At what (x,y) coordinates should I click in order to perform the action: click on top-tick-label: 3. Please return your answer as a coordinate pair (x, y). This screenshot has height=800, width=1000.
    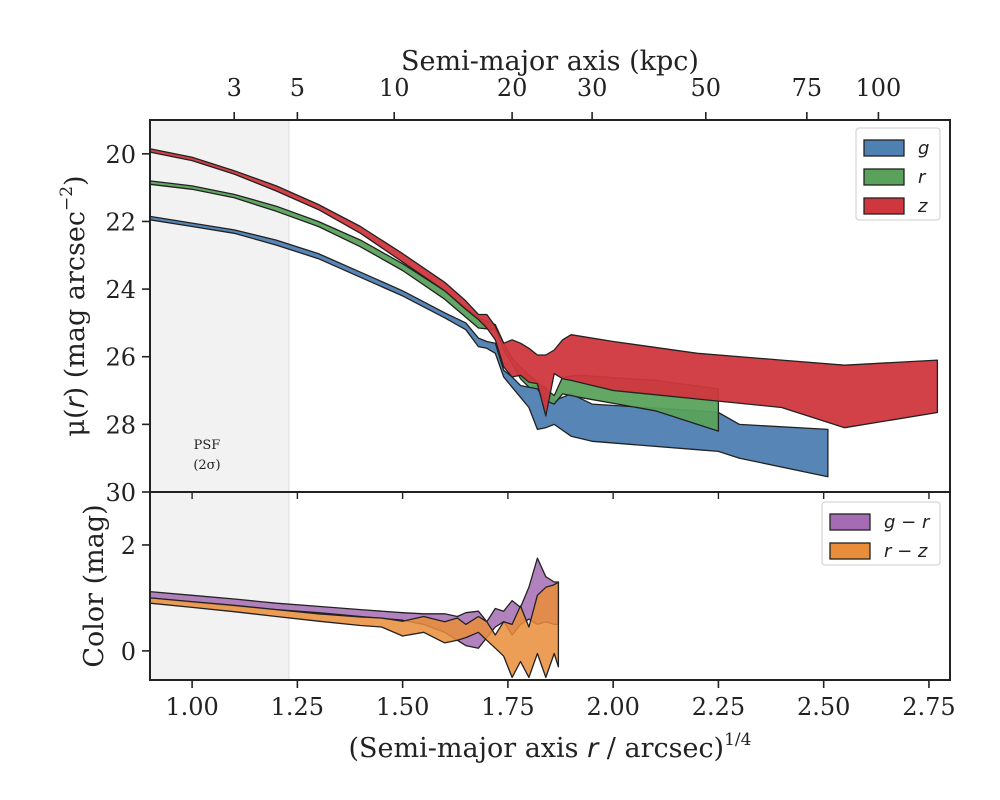
    Looking at the image, I should click on (234, 88).